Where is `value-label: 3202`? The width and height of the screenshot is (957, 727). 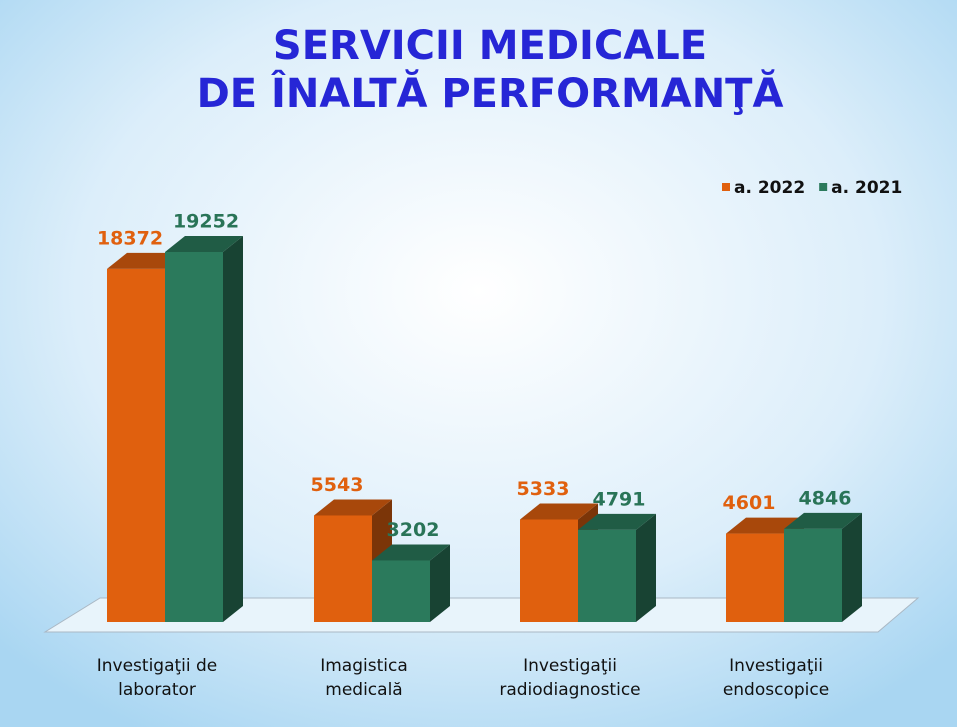
value-label: 3202 is located at coordinates (413, 530).